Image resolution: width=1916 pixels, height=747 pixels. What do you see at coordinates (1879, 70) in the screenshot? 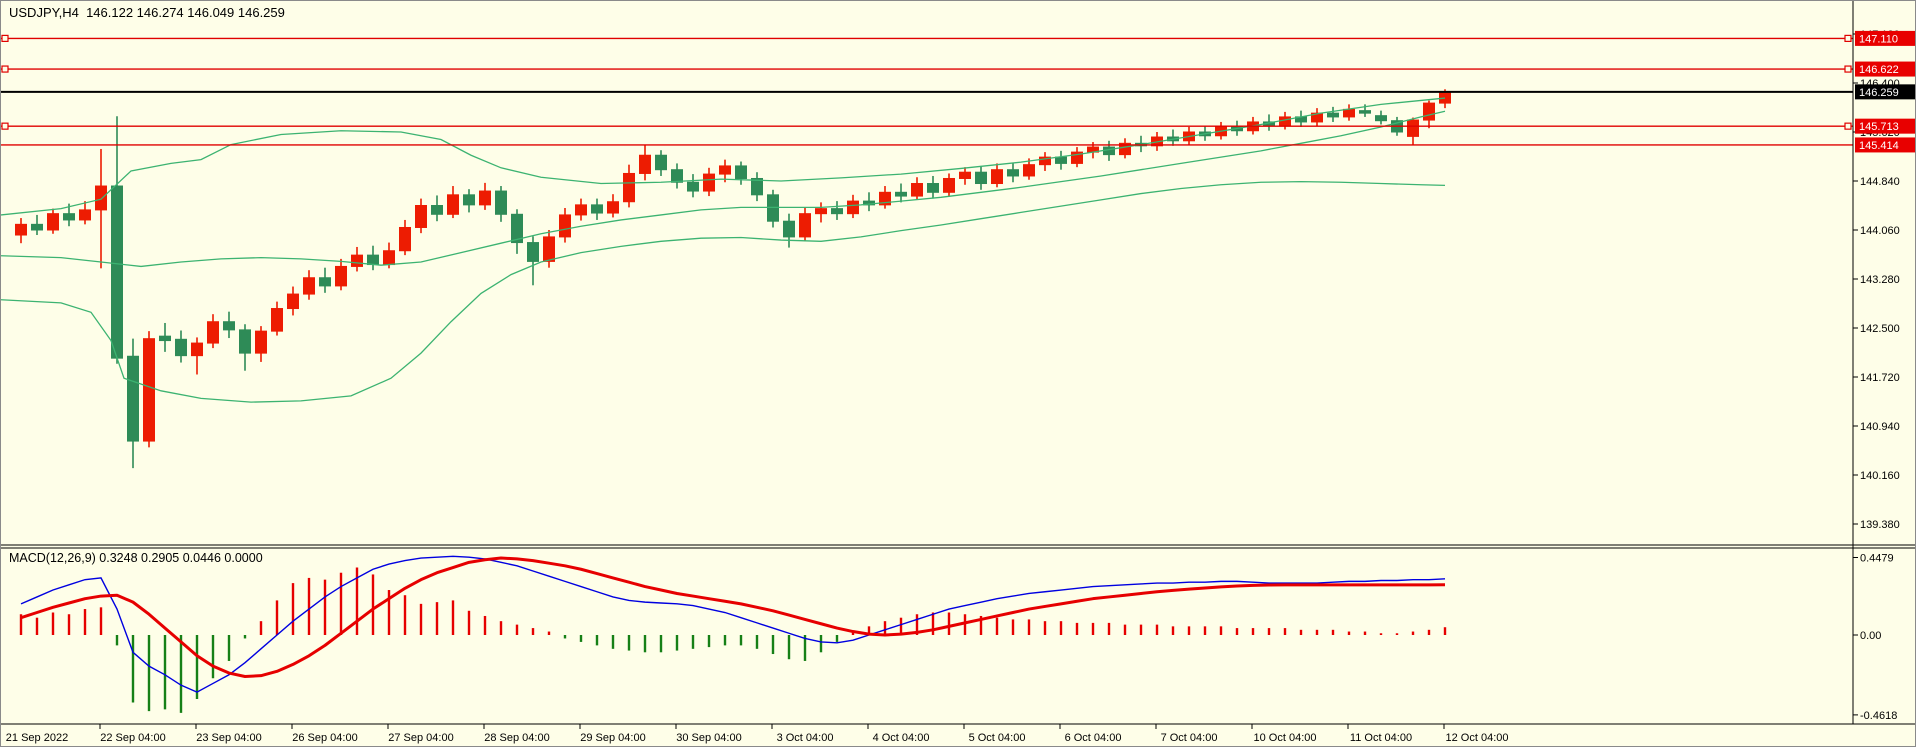
I see `price-badge-label: 146.622` at bounding box center [1879, 70].